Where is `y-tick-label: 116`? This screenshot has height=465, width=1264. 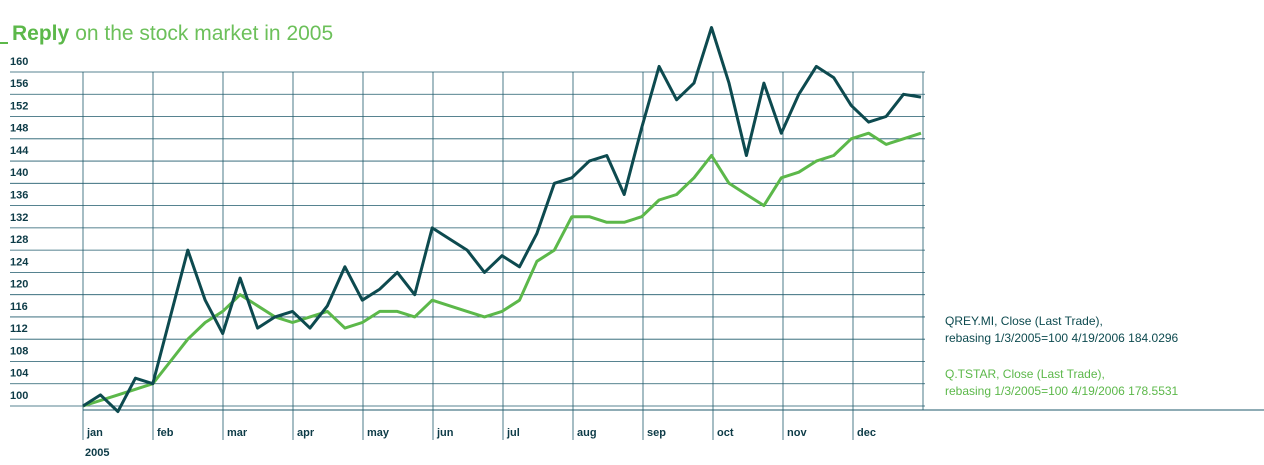
y-tick-label: 116 is located at coordinates (19, 307).